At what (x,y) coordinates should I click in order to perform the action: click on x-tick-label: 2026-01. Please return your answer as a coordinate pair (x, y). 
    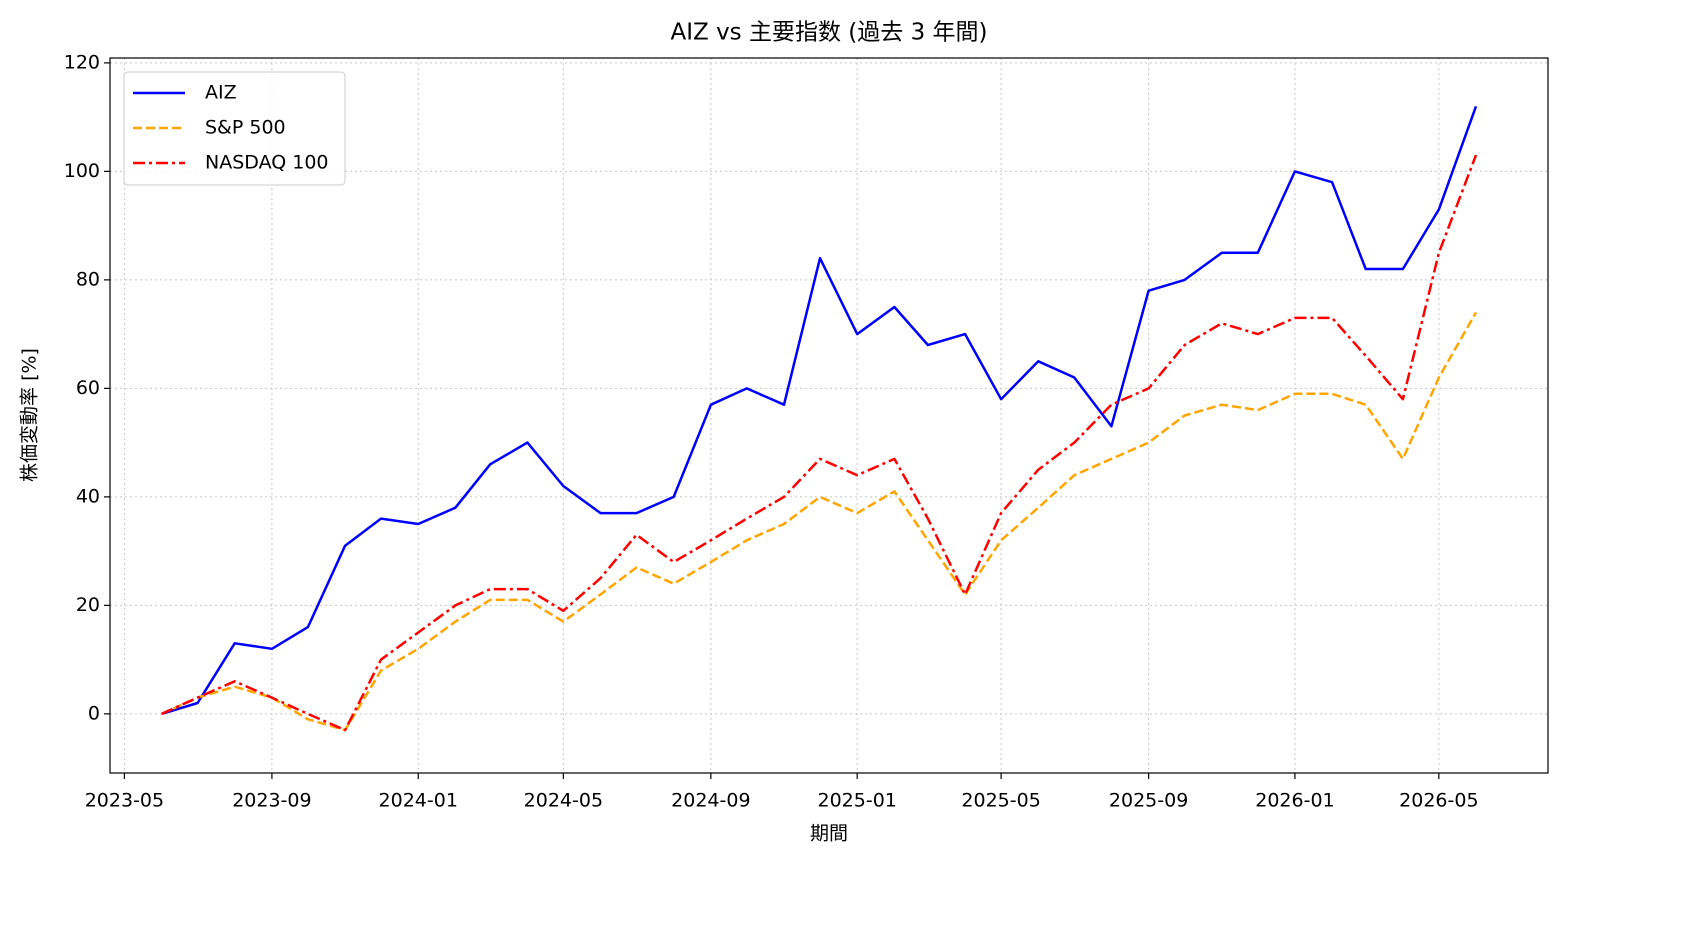
    Looking at the image, I should click on (1294, 801).